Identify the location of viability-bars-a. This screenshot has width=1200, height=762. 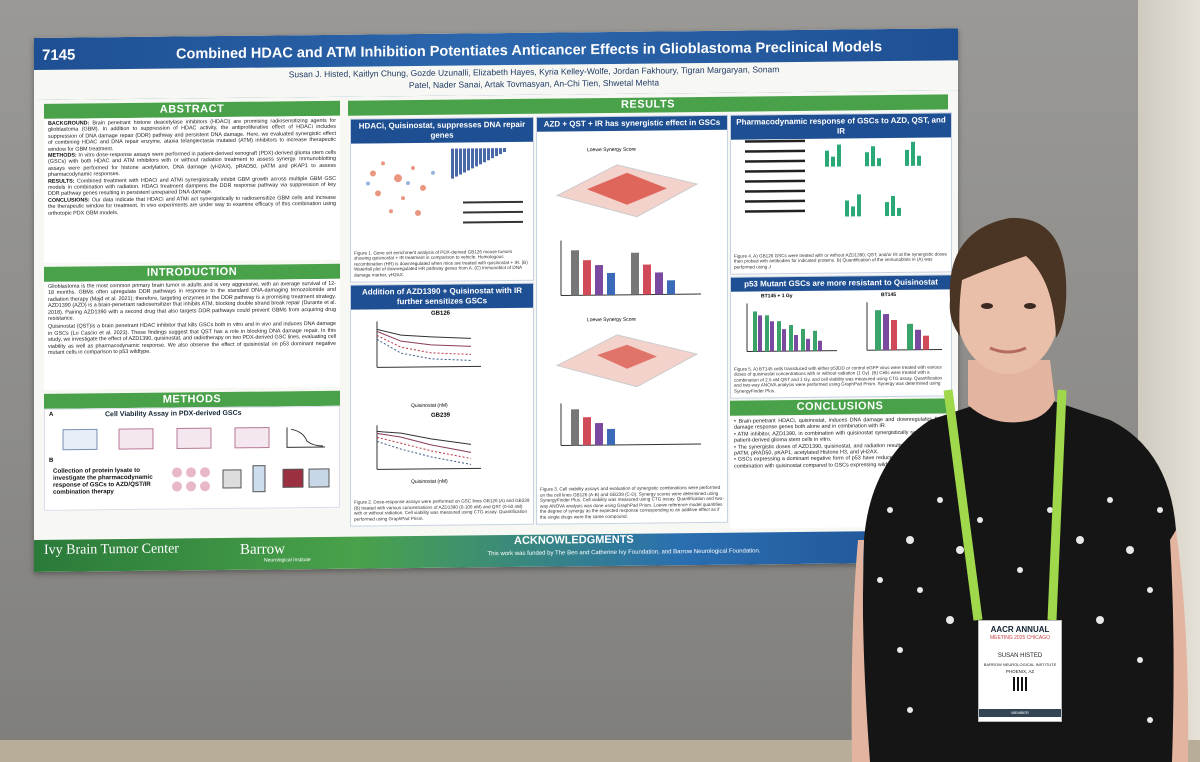
(630, 268).